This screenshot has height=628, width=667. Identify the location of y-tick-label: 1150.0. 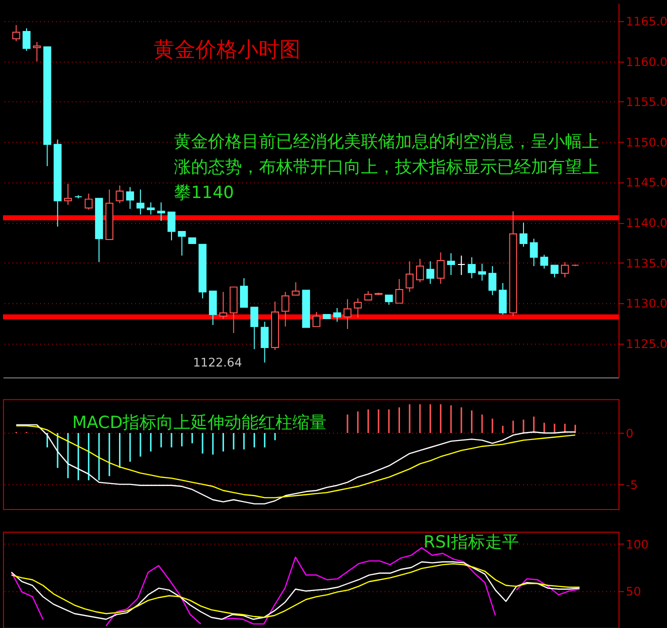
(646, 142).